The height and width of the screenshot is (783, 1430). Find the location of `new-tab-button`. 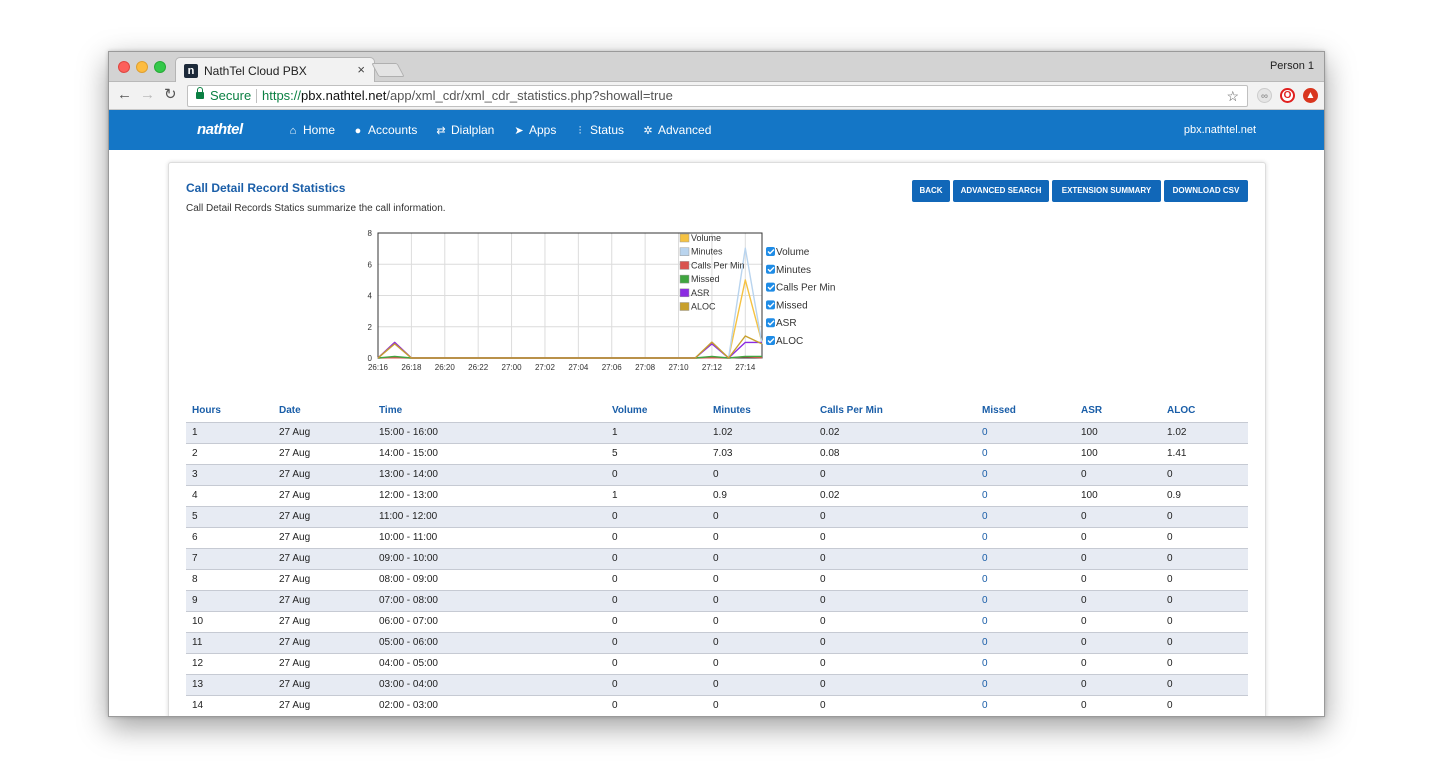

new-tab-button is located at coordinates (388, 70).